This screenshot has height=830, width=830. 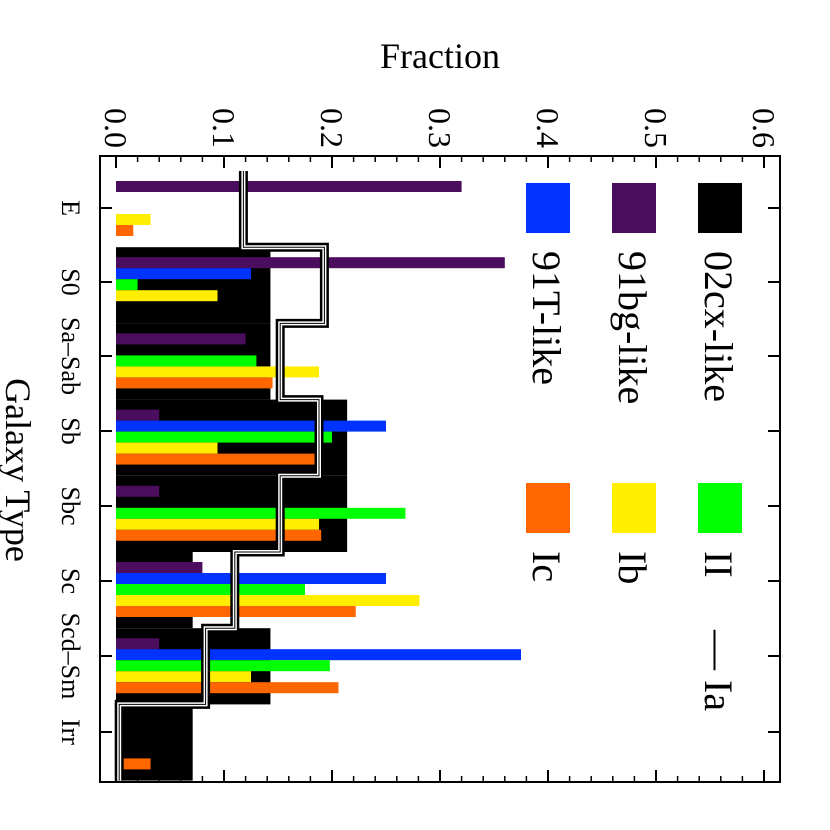 I want to click on x-tick-label: Sb, so click(x=70, y=430).